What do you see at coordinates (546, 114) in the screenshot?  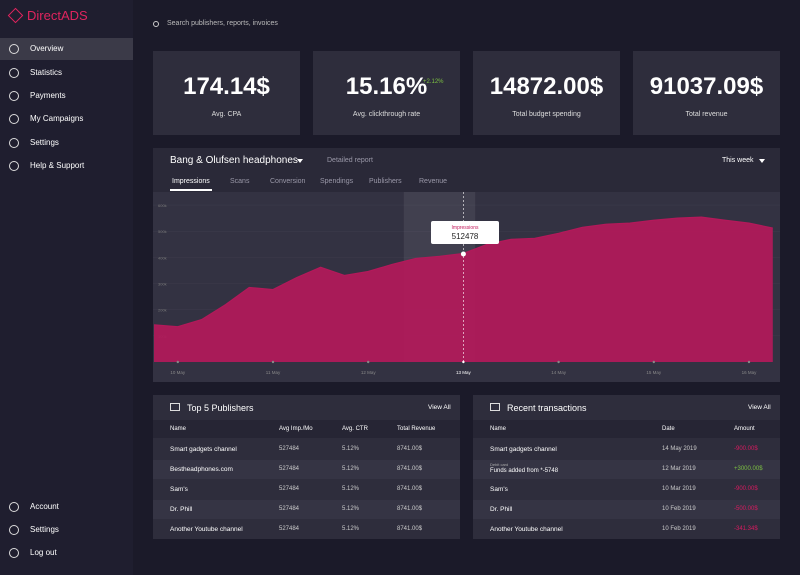 I see `kpi-label: Total budget spending` at bounding box center [546, 114].